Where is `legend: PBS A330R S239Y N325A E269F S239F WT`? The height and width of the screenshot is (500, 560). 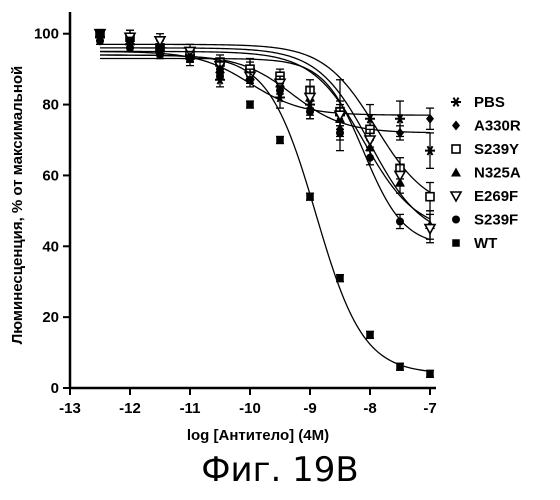
legend: PBS A330R S239Y N325A E269F S239F WT is located at coordinates (486, 173).